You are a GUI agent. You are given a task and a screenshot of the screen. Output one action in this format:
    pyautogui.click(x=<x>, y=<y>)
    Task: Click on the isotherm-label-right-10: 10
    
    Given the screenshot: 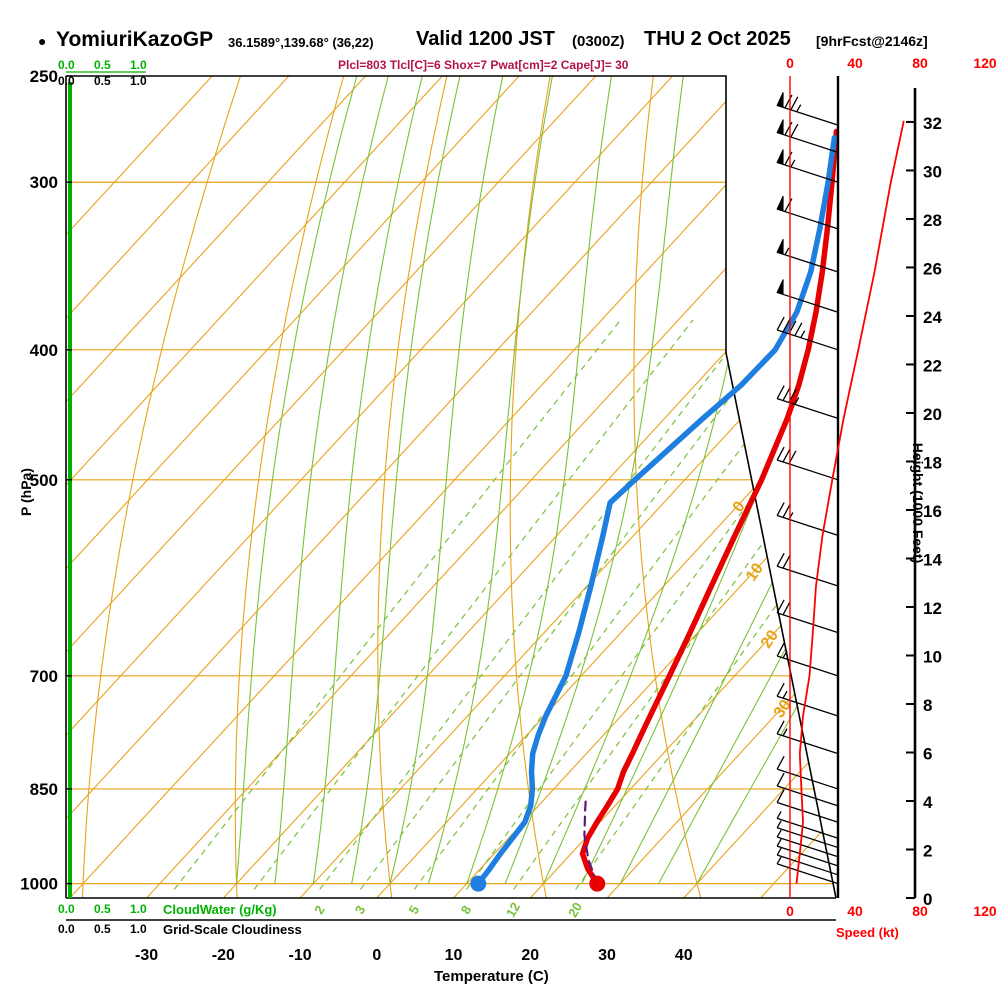 What is the action you would take?
    pyautogui.click(x=755, y=572)
    